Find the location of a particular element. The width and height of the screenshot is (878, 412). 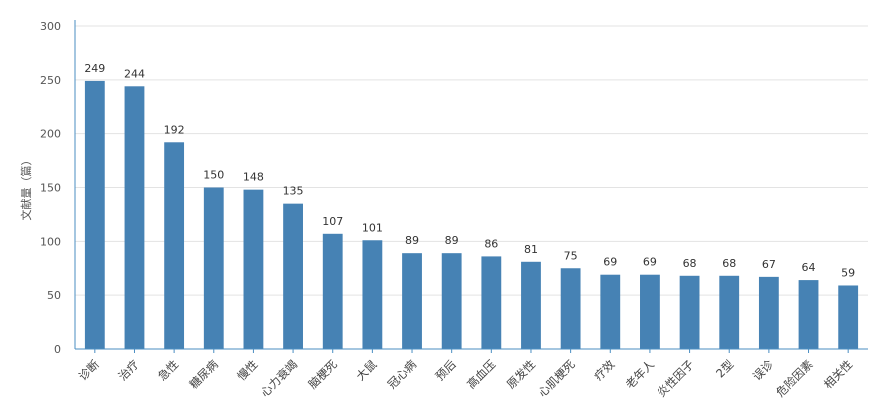

data-label: 107 is located at coordinates (332, 221).